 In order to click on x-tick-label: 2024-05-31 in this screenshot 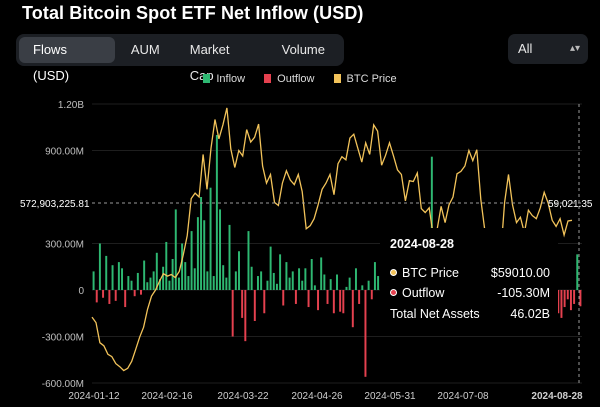, I will do `click(390, 396)`.